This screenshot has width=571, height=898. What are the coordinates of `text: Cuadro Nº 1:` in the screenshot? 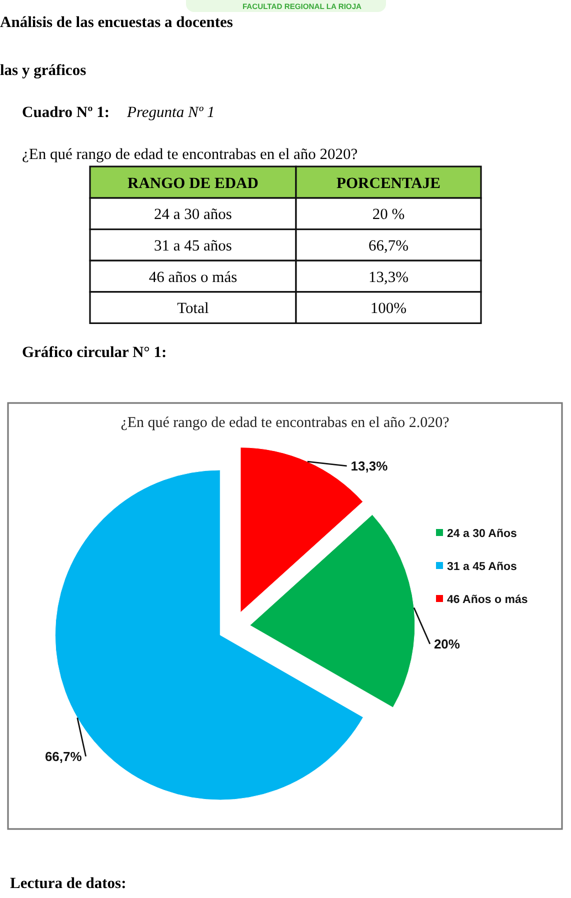 It's located at (66, 112).